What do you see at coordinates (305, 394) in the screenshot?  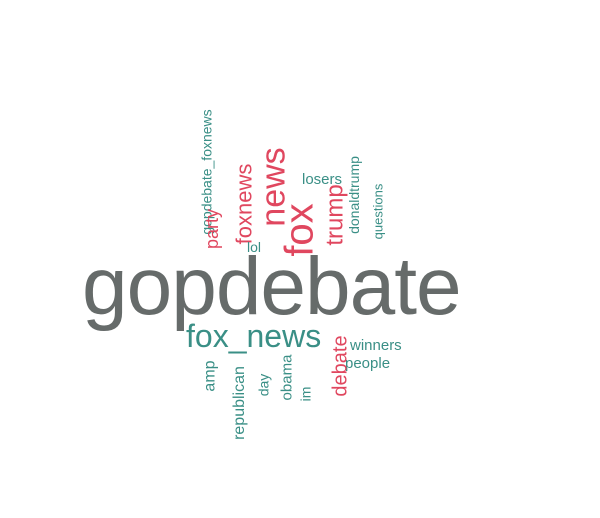 I see `word-im: im` at bounding box center [305, 394].